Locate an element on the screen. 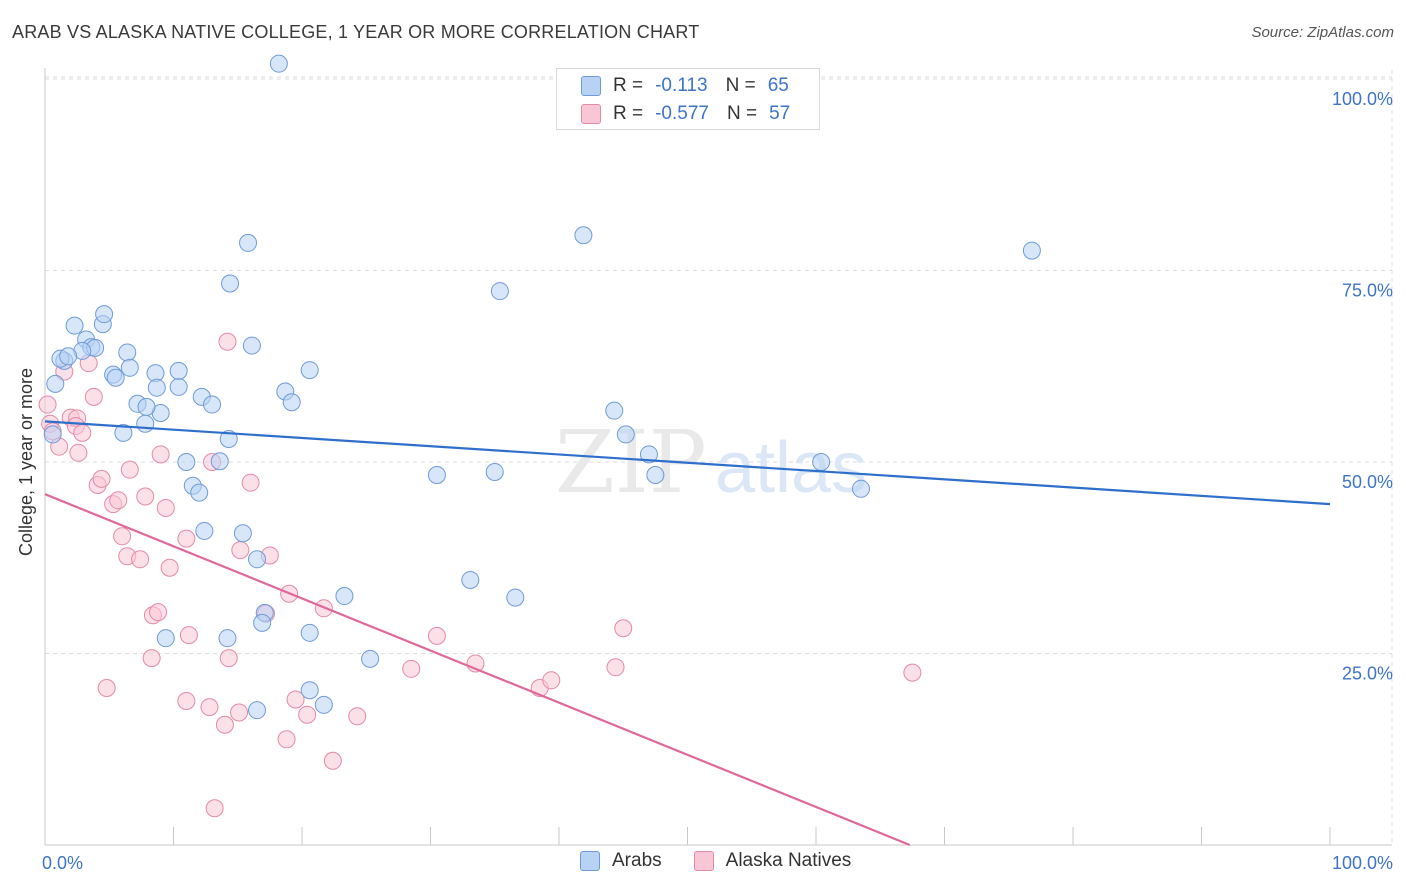 Image resolution: width=1406 pixels, height=892 pixels. legend-item-alaska-natives: Alaska Natives is located at coordinates (772, 861).